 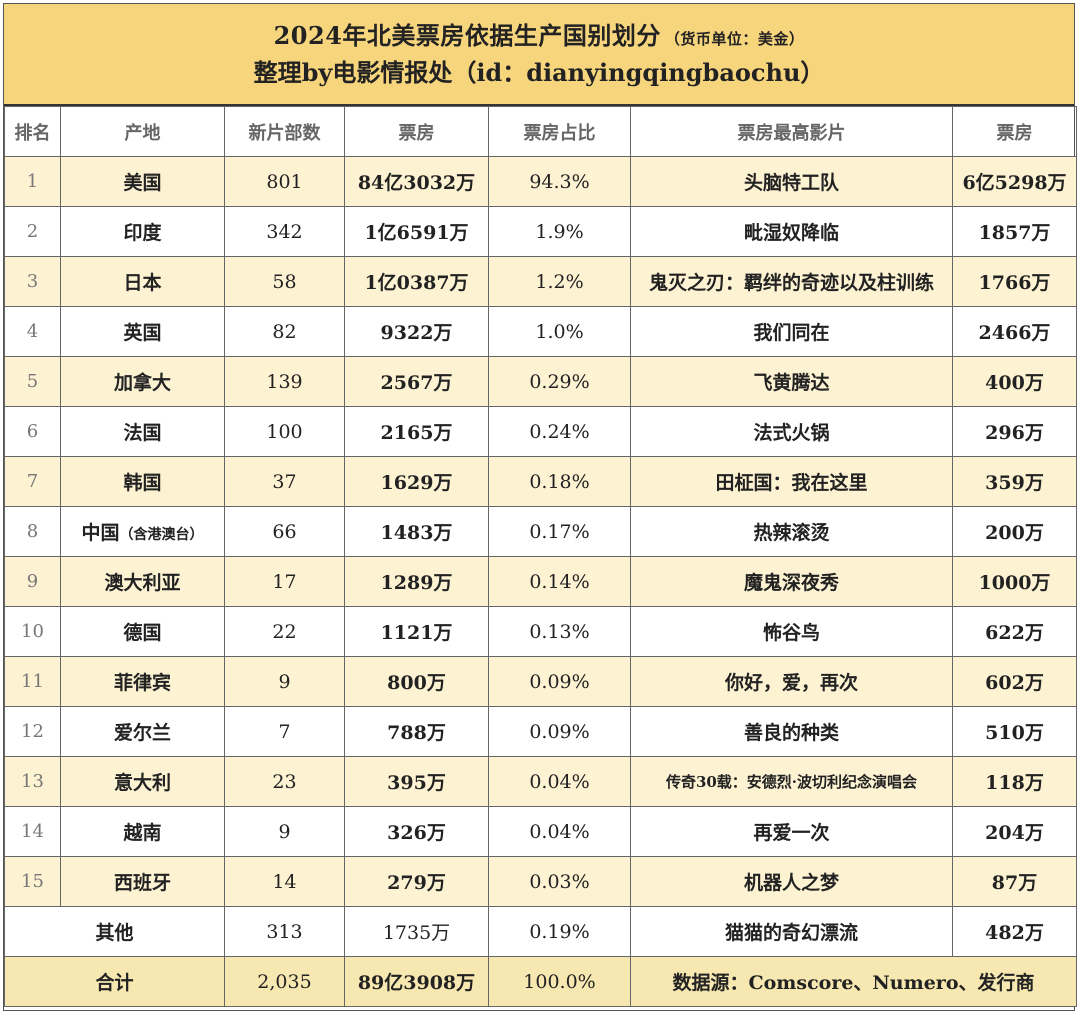 What do you see at coordinates (1014, 431) in the screenshot?
I see `film-gross-cell: 296万` at bounding box center [1014, 431].